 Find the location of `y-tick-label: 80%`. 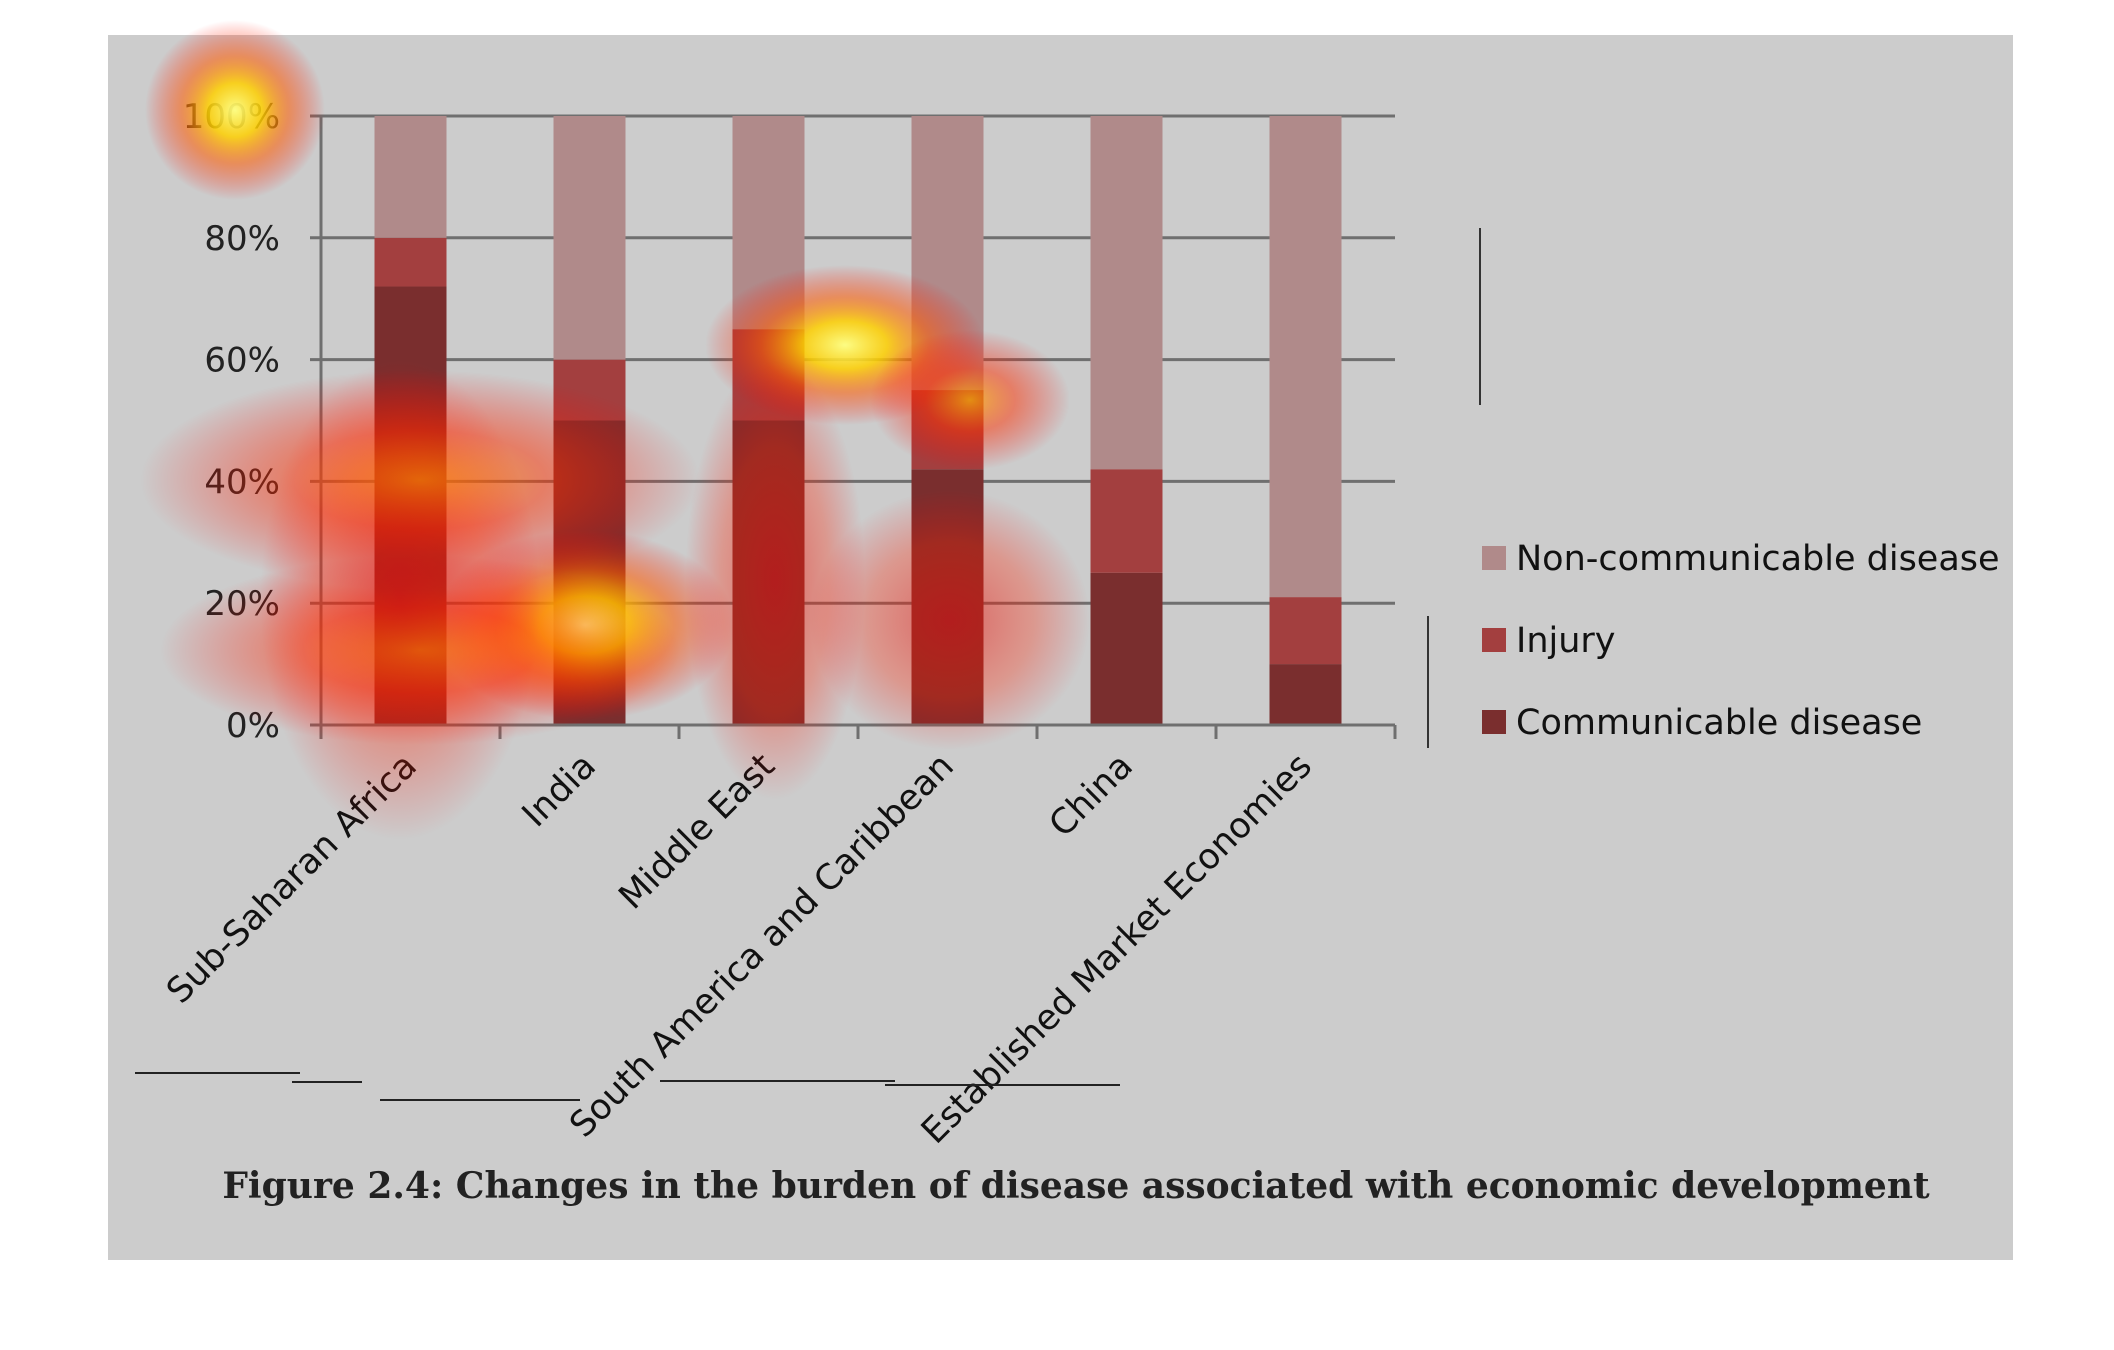

y-tick-label: 80% is located at coordinates (242, 239).